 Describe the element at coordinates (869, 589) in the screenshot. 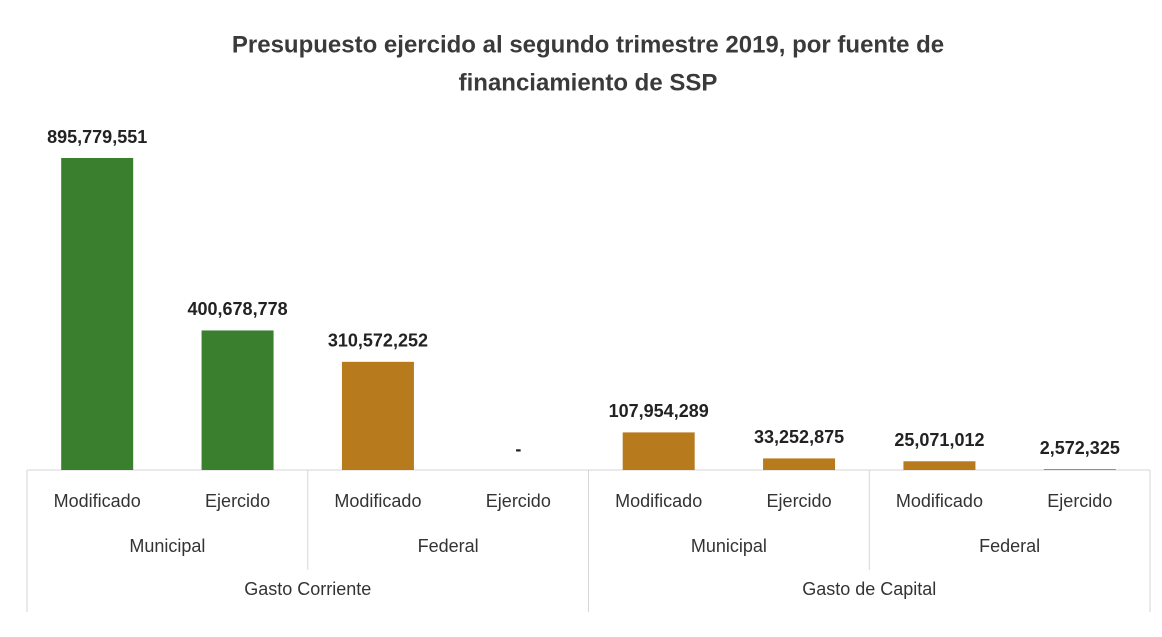

I see `supergroup-label: Gasto de Capital` at that location.